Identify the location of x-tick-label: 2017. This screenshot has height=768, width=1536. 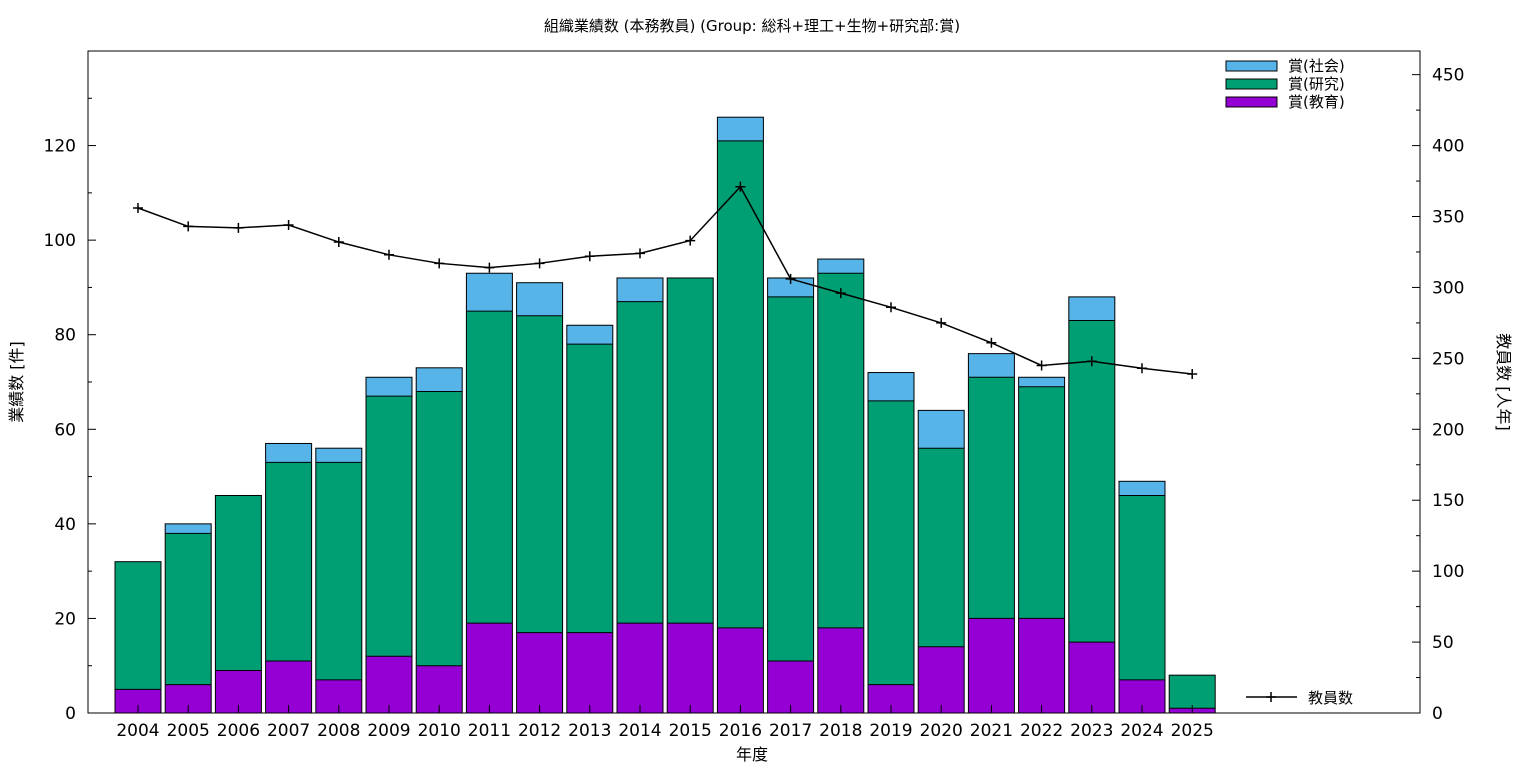
(790, 731).